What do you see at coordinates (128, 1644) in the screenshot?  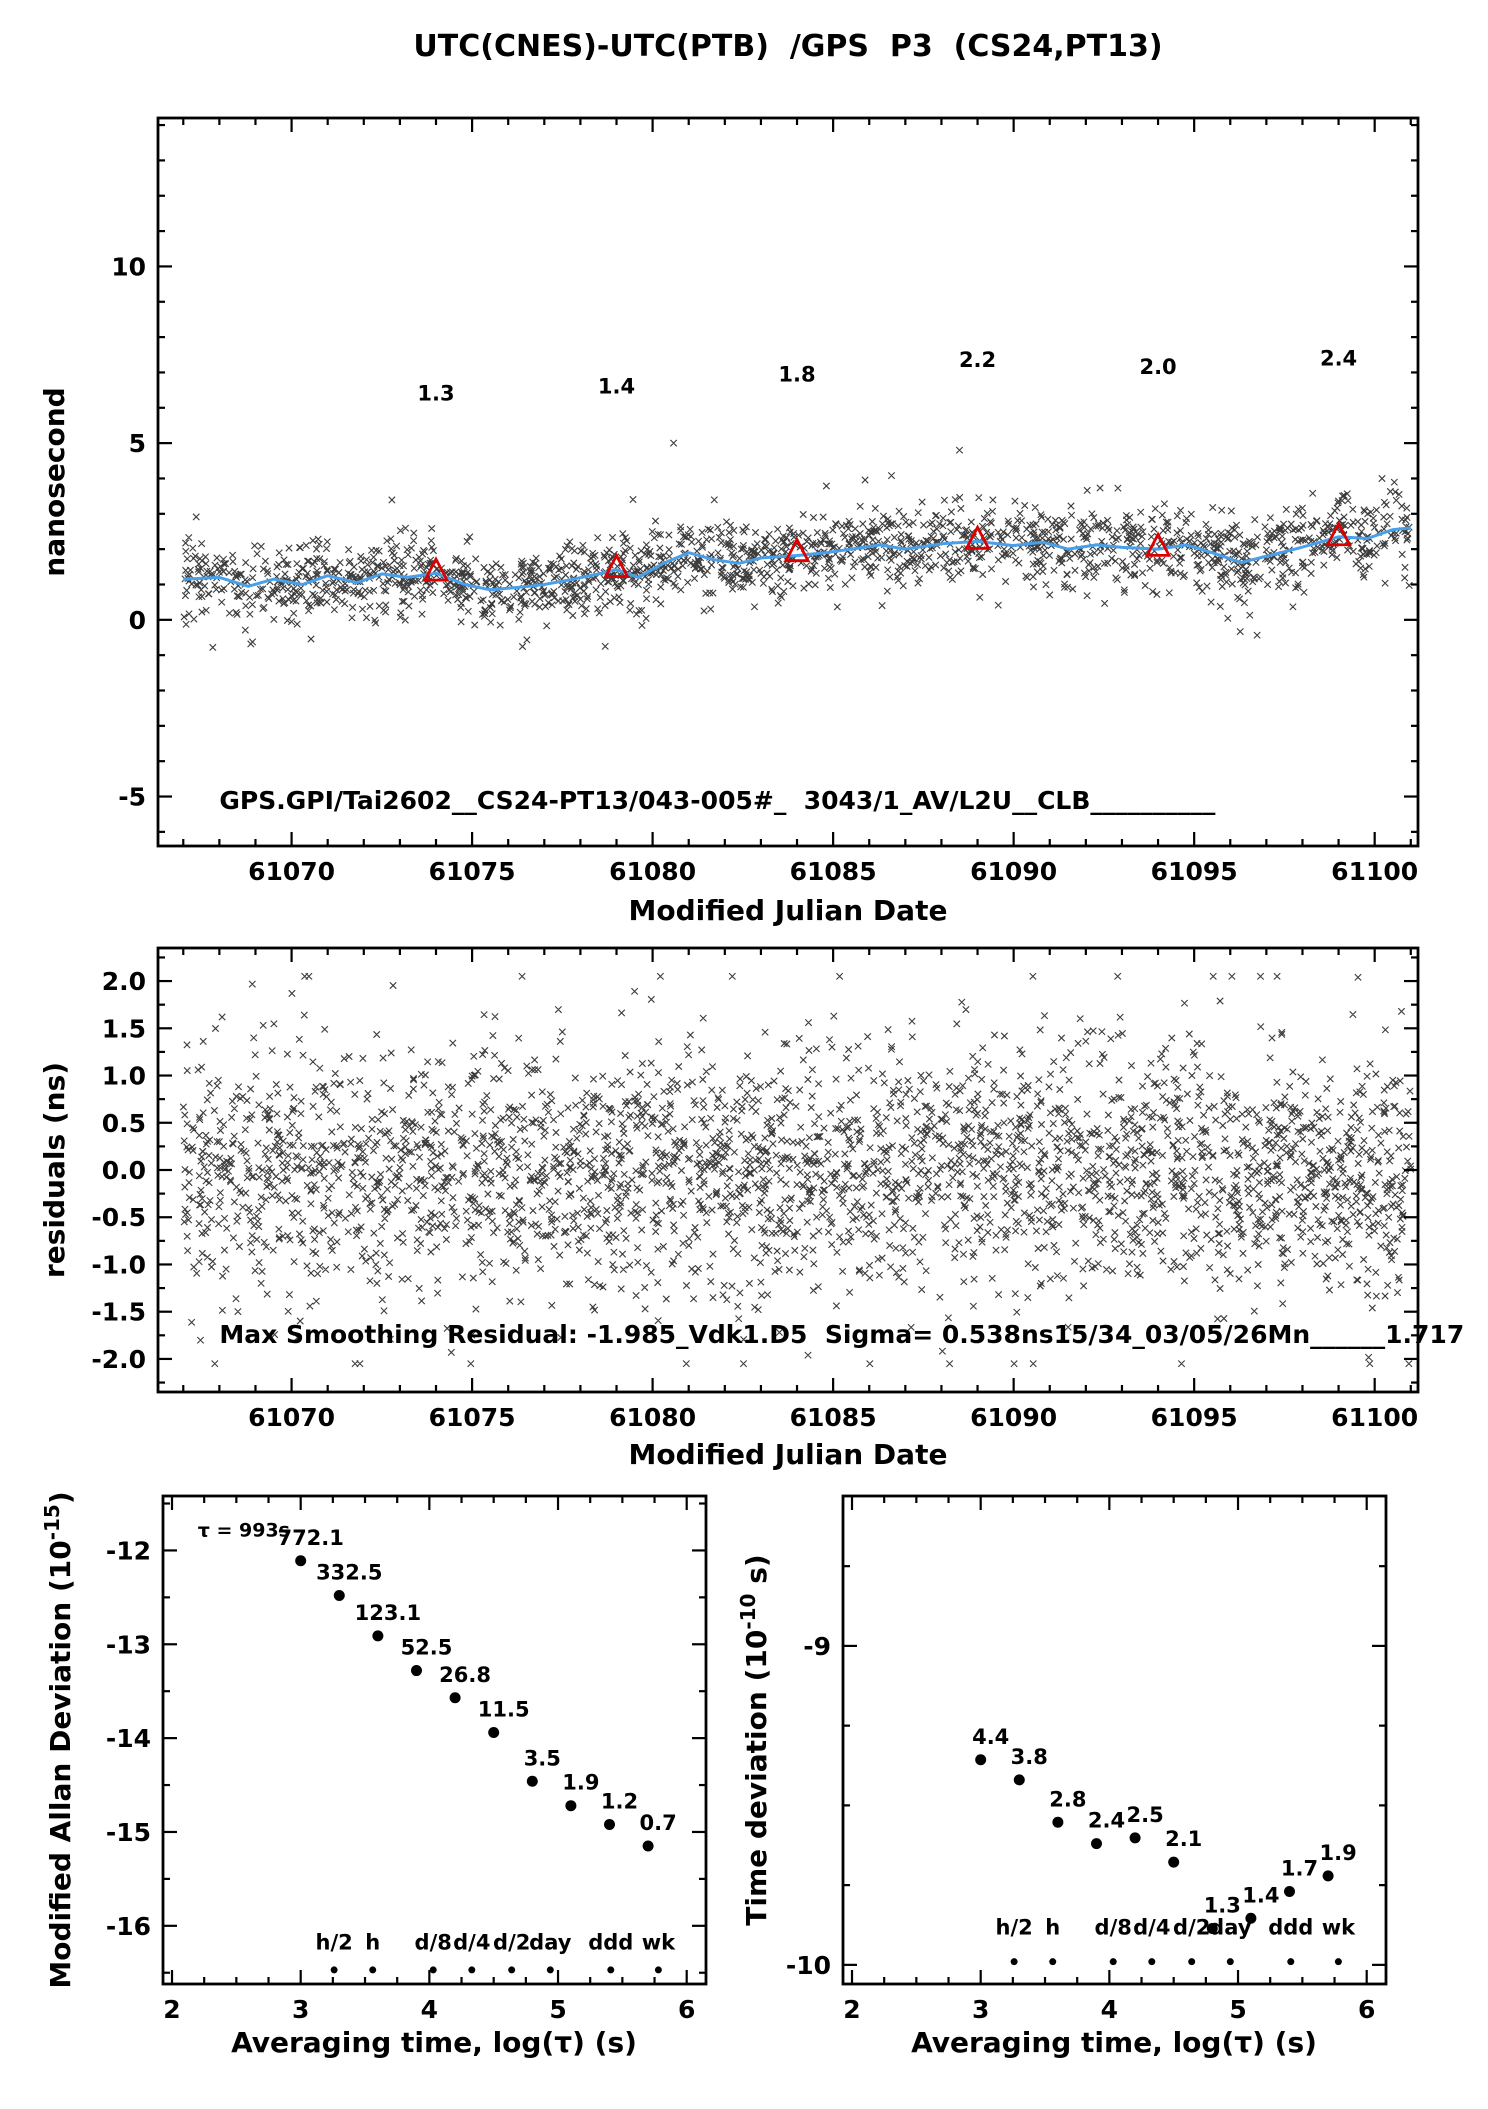 I see `y-tick-label: -13` at bounding box center [128, 1644].